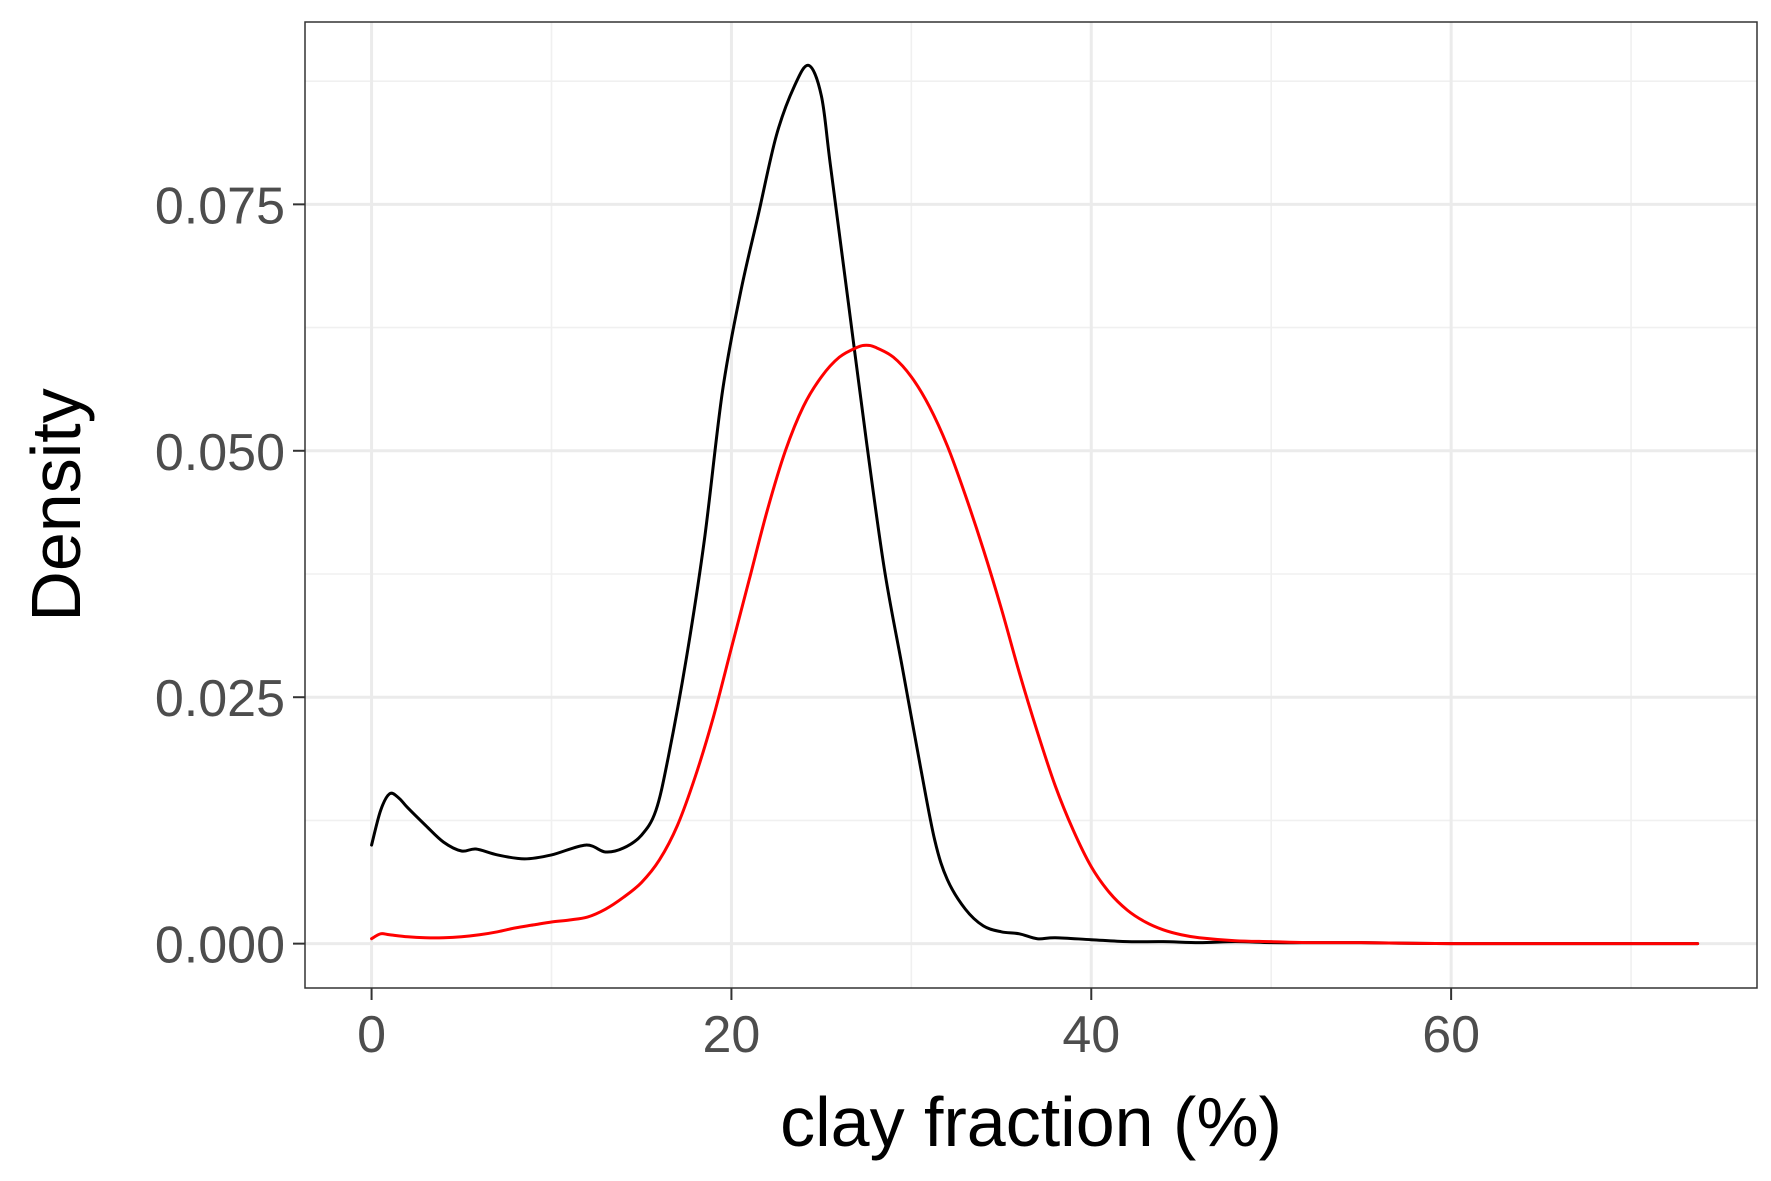 Image resolution: width=1771 pixels, height=1181 pixels. What do you see at coordinates (1451, 1035) in the screenshot?
I see `x-tick-label: 60` at bounding box center [1451, 1035].